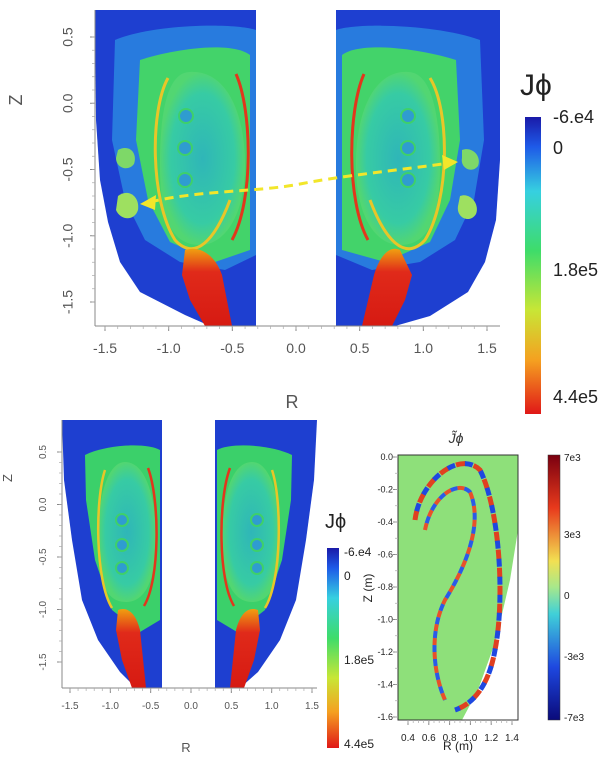 This screenshot has width=615, height=771. What do you see at coordinates (487, 348) in the screenshot?
I see `x-tick-label: 1.5` at bounding box center [487, 348].